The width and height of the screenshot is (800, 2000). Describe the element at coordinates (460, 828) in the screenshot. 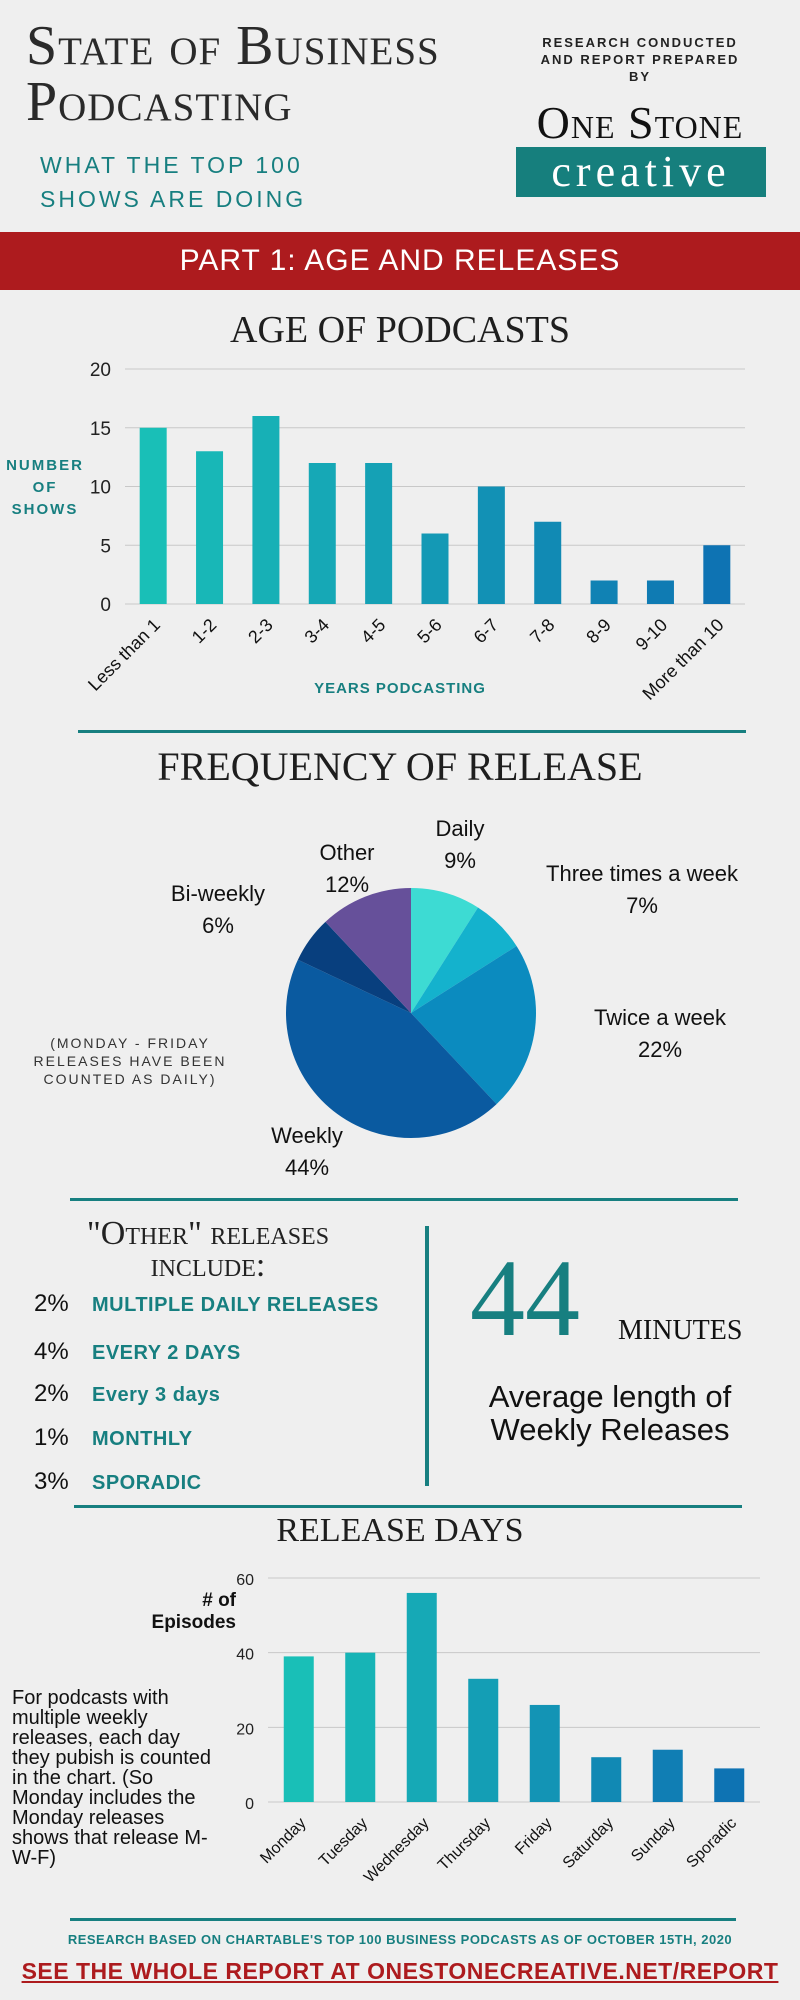

I see `pie-slice-label: Daily` at that location.